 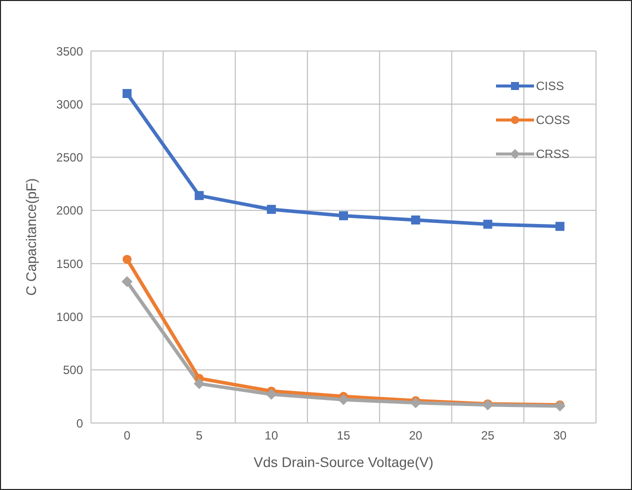 What do you see at coordinates (199, 435) in the screenshot?
I see `x-tick-label: 5` at bounding box center [199, 435].